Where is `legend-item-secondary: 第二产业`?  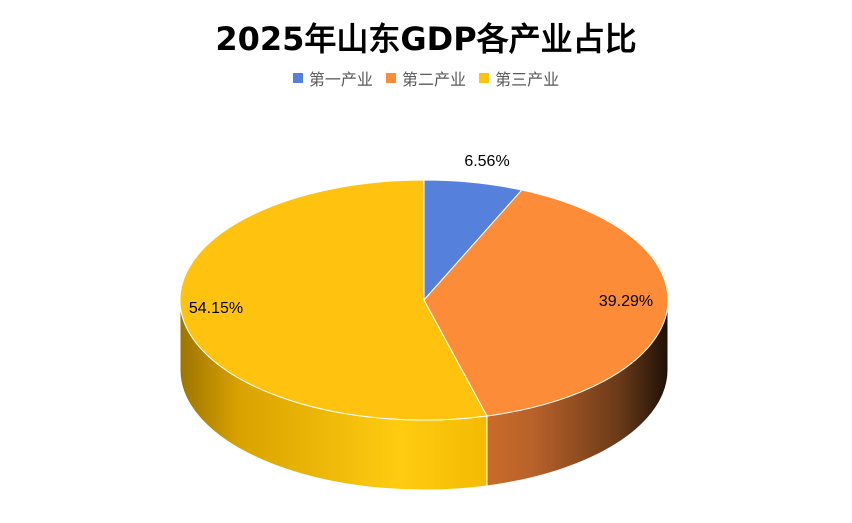
legend-item-secondary: 第二产业 is located at coordinates (425, 78).